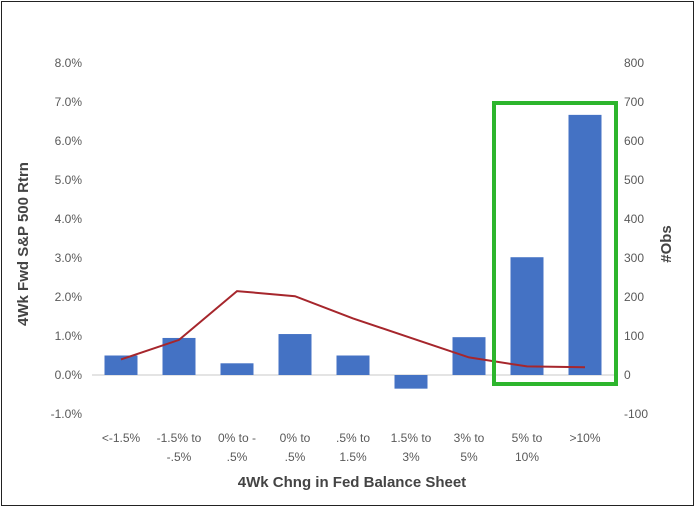 This screenshot has width=697, height=509. Describe the element at coordinates (179, 457) in the screenshot. I see `x-tick-label: -.5%` at that location.